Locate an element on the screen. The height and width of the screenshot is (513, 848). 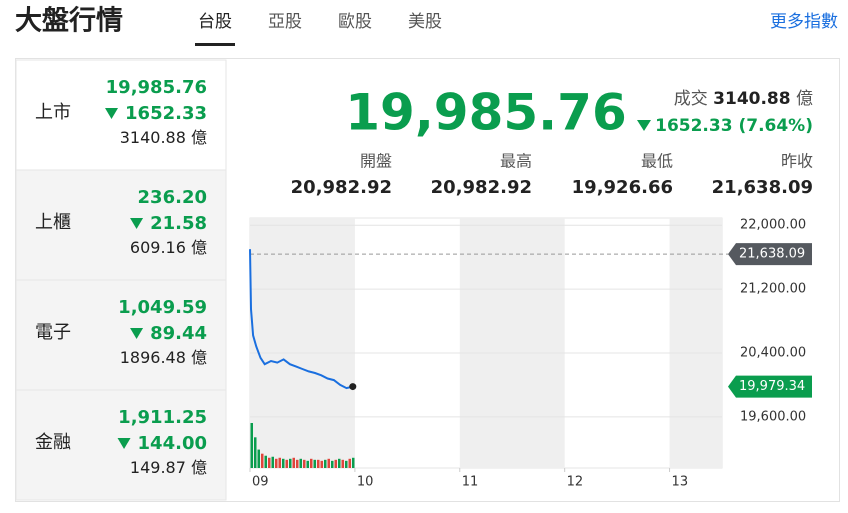
market-name: 金融 is located at coordinates (53, 442).